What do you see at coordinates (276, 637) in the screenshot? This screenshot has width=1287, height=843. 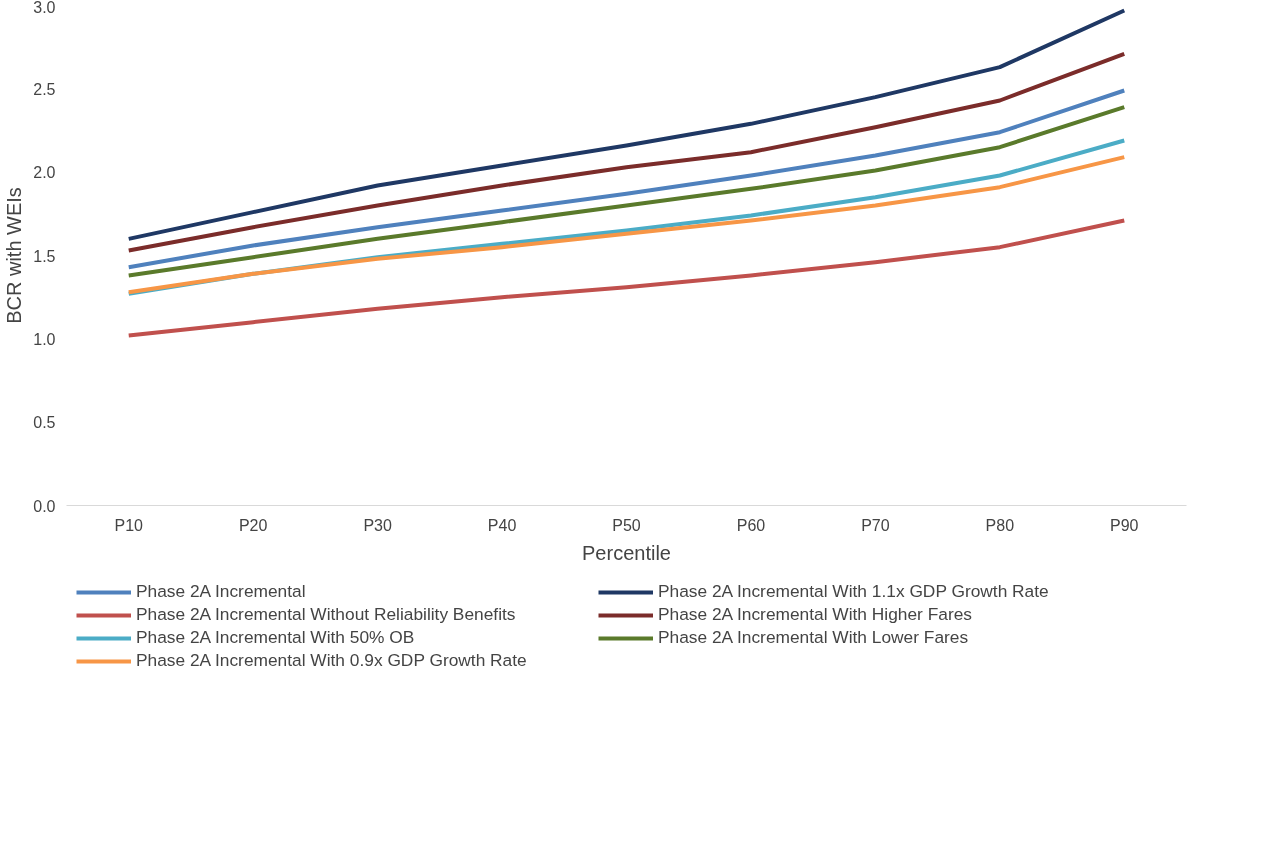 I see `legend-label: Phase 2A Incremental With 50% OB` at bounding box center [276, 637].